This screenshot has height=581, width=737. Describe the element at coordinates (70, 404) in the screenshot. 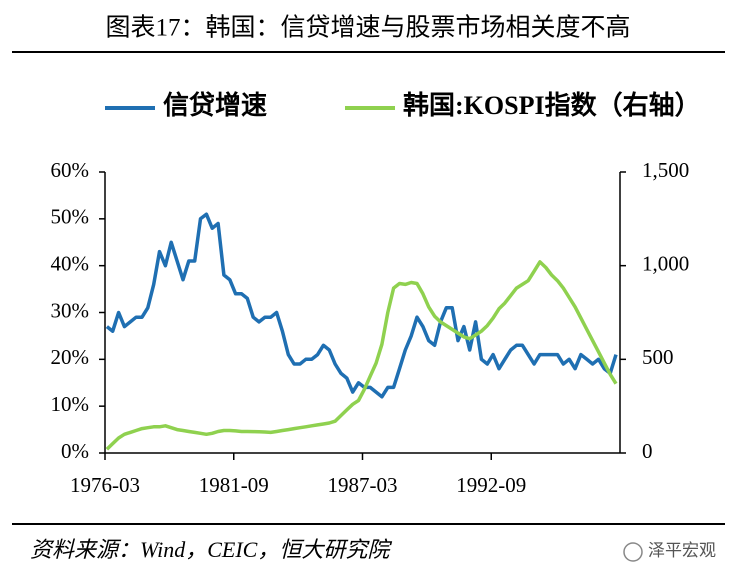

I see `y-tick-label: 10%` at that location.